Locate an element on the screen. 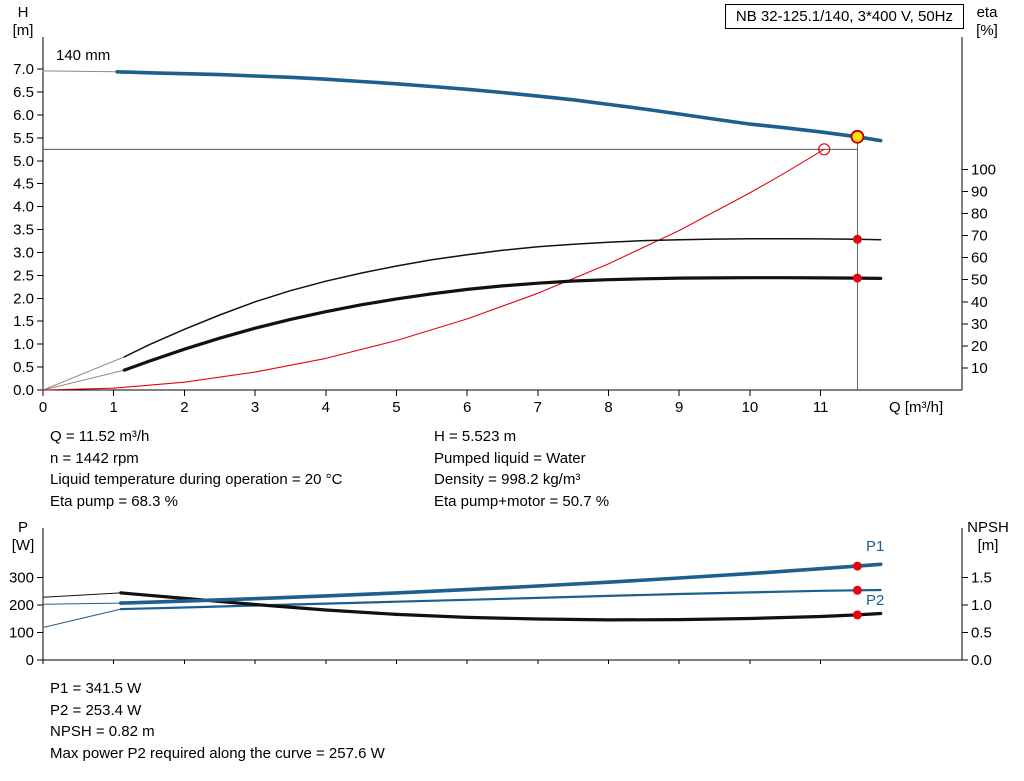 The height and width of the screenshot is (781, 1024). npsh-lead-line is located at coordinates (82, 595).